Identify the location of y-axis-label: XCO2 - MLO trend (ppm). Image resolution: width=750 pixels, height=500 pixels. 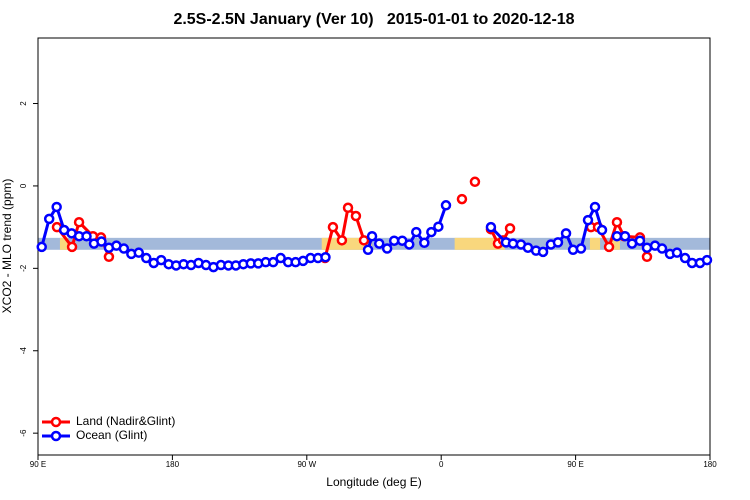
(7, 246).